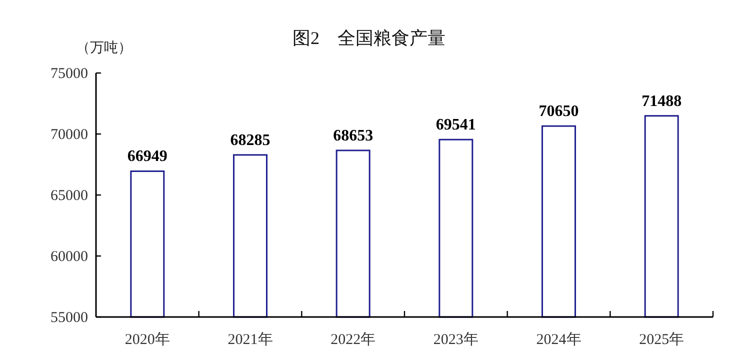 The width and height of the screenshot is (738, 364). What do you see at coordinates (147, 157) in the screenshot?
I see `data-label: 66949` at bounding box center [147, 157].